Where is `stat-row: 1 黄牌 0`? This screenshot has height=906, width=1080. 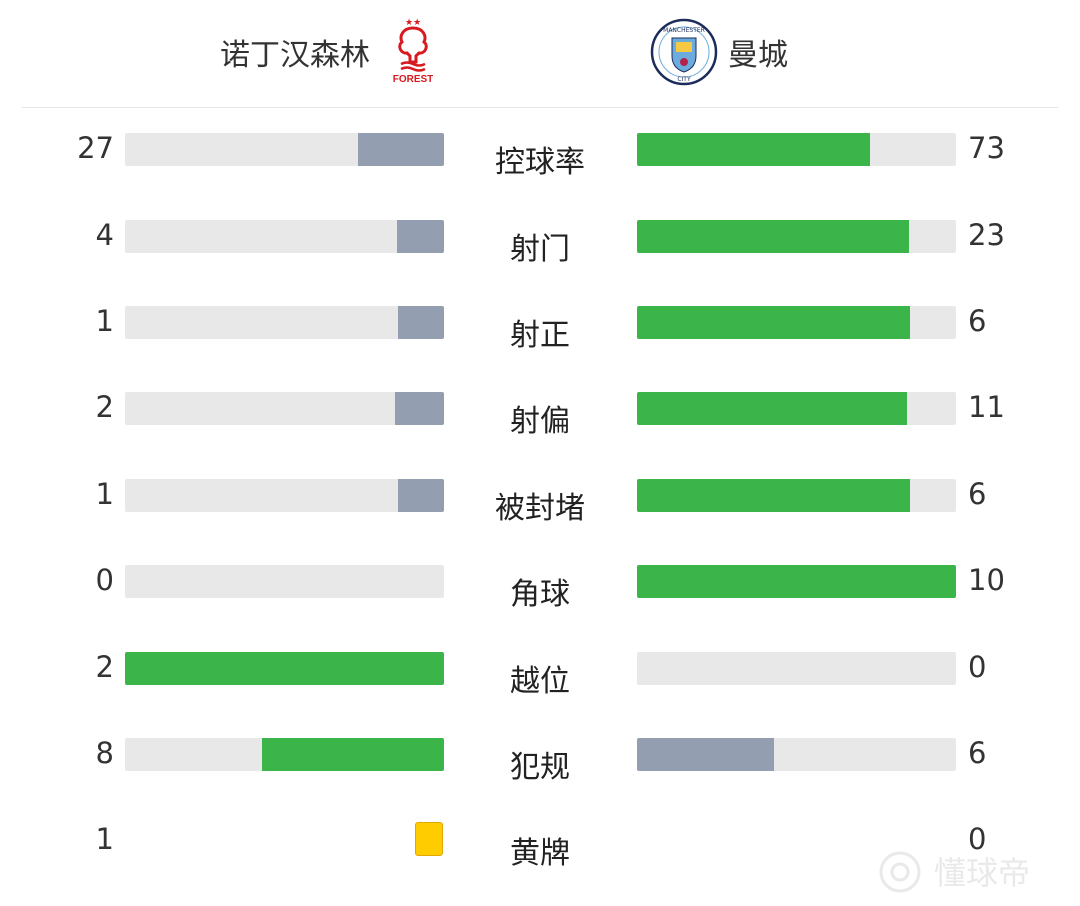
stat-row: 1 黄牌 0 is located at coordinates (540, 846).